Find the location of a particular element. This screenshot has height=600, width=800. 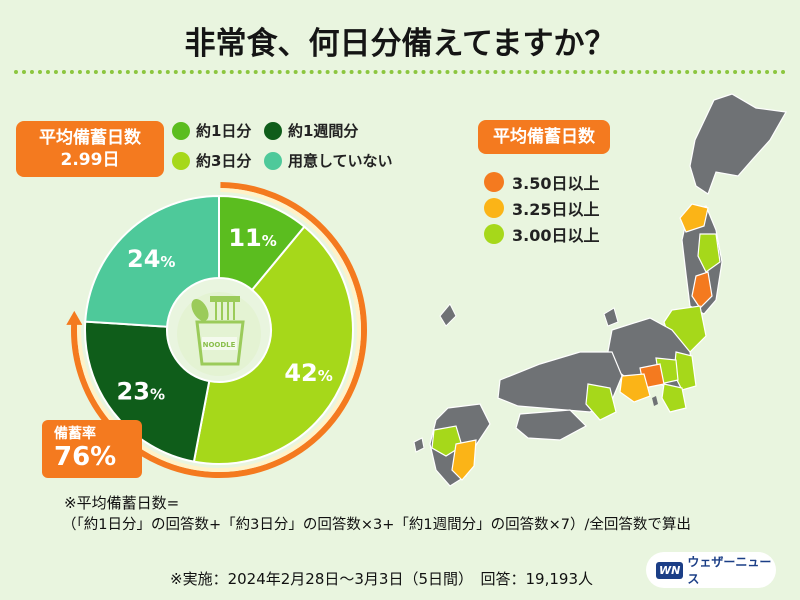

pie-data-label: 23% is located at coordinates (141, 392).